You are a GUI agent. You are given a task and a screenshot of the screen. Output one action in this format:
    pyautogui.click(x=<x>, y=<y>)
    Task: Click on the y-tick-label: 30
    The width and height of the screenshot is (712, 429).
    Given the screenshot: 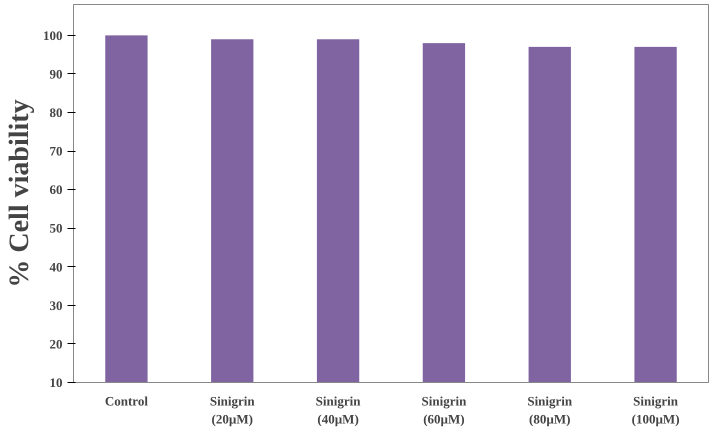 What is the action you would take?
    pyautogui.click(x=56, y=305)
    